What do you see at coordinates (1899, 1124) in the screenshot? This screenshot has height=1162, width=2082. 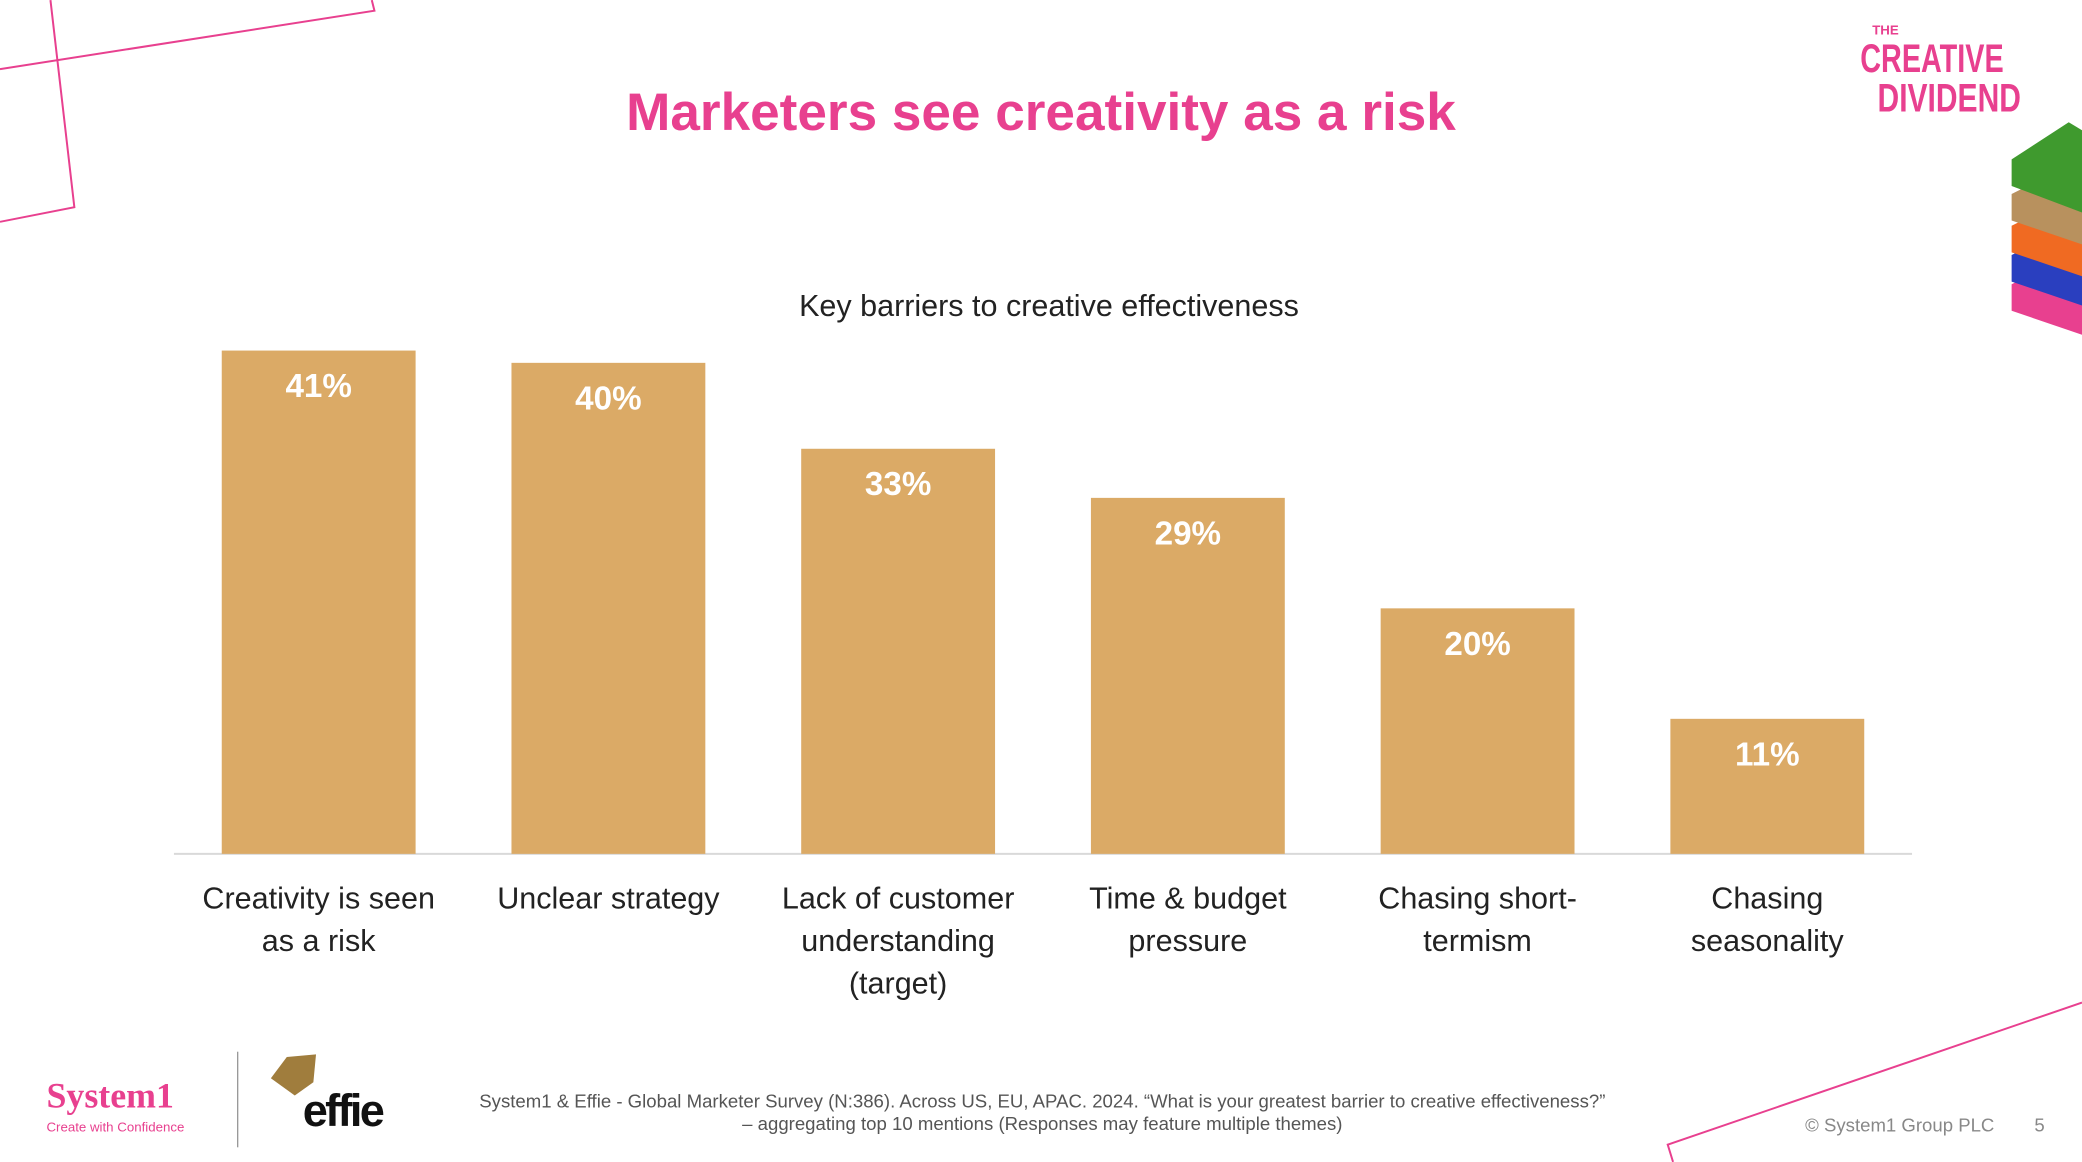 I see `copyright: © System1 Group PLC` at bounding box center [1899, 1124].